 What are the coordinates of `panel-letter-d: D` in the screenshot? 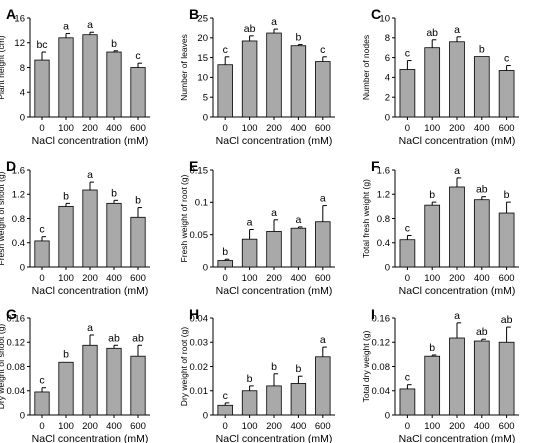 It's located at (11, 166).